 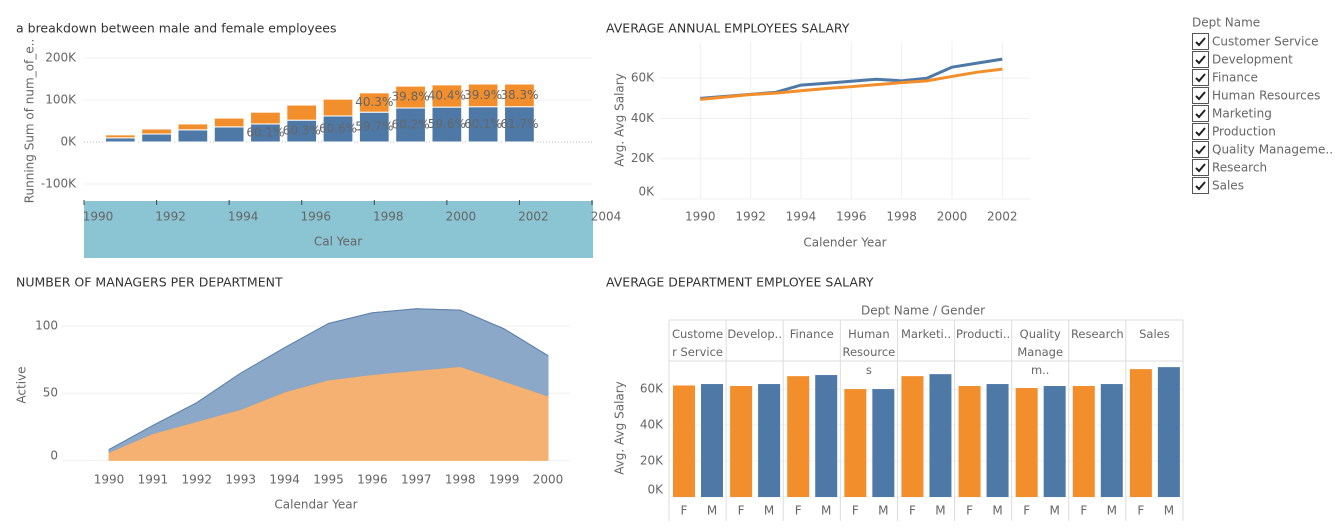 I want to click on filter-item: Sales, so click(x=1228, y=186).